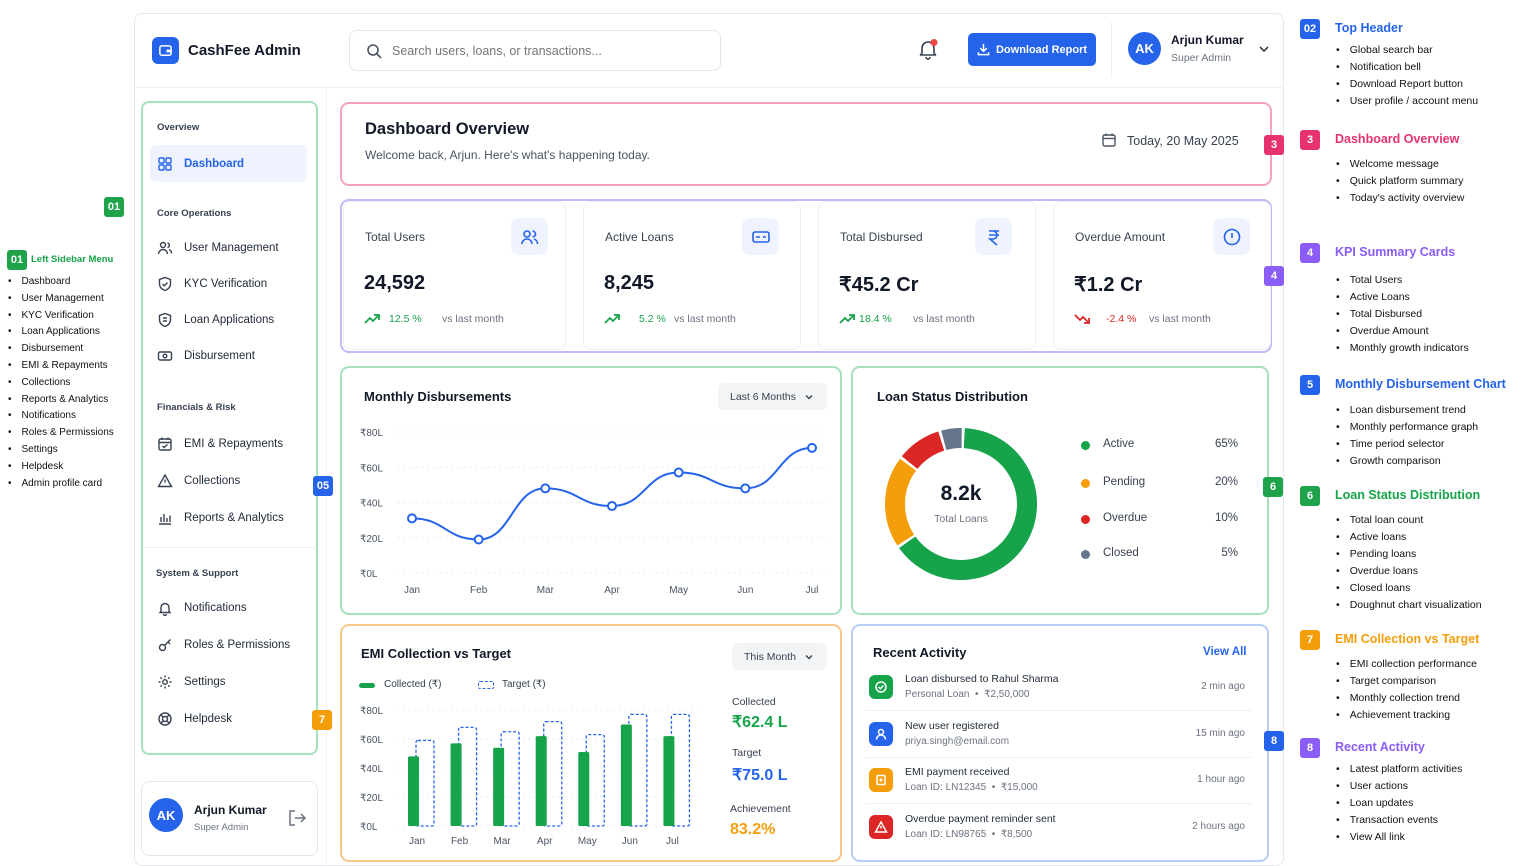 The height and width of the screenshot is (866, 1536). Describe the element at coordinates (982, 679) in the screenshot. I see `activity-title: Loan disbursed to Rahul Sharma` at that location.